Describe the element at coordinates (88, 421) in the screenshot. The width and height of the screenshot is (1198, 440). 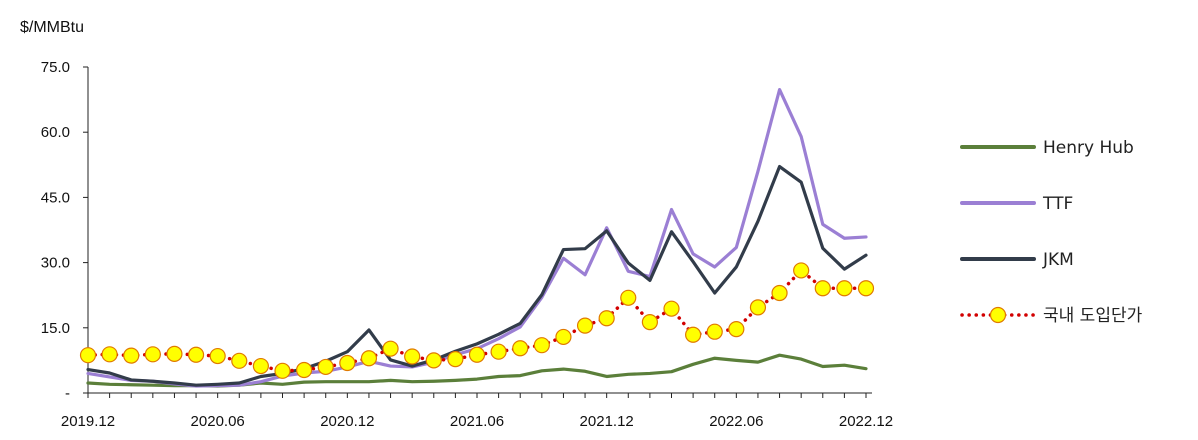
I see `x-tick-label: 2019.12` at that location.